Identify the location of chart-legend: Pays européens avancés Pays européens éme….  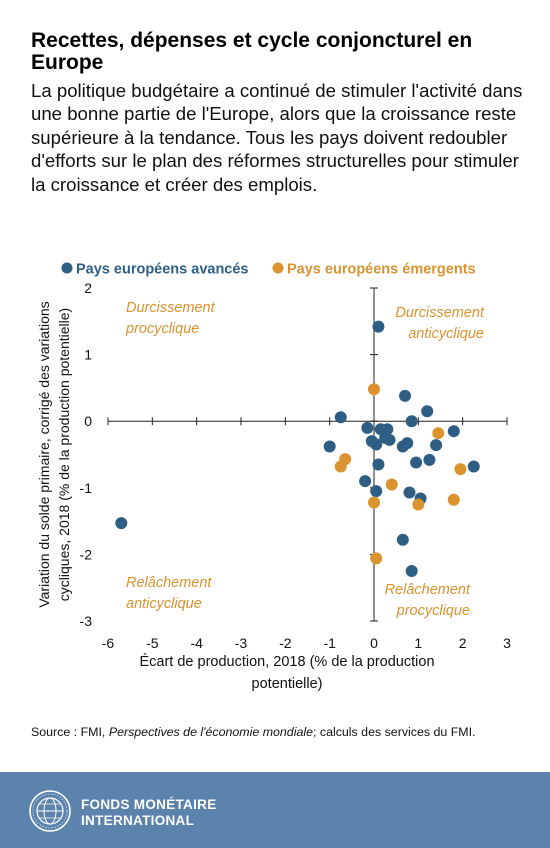
(268, 270).